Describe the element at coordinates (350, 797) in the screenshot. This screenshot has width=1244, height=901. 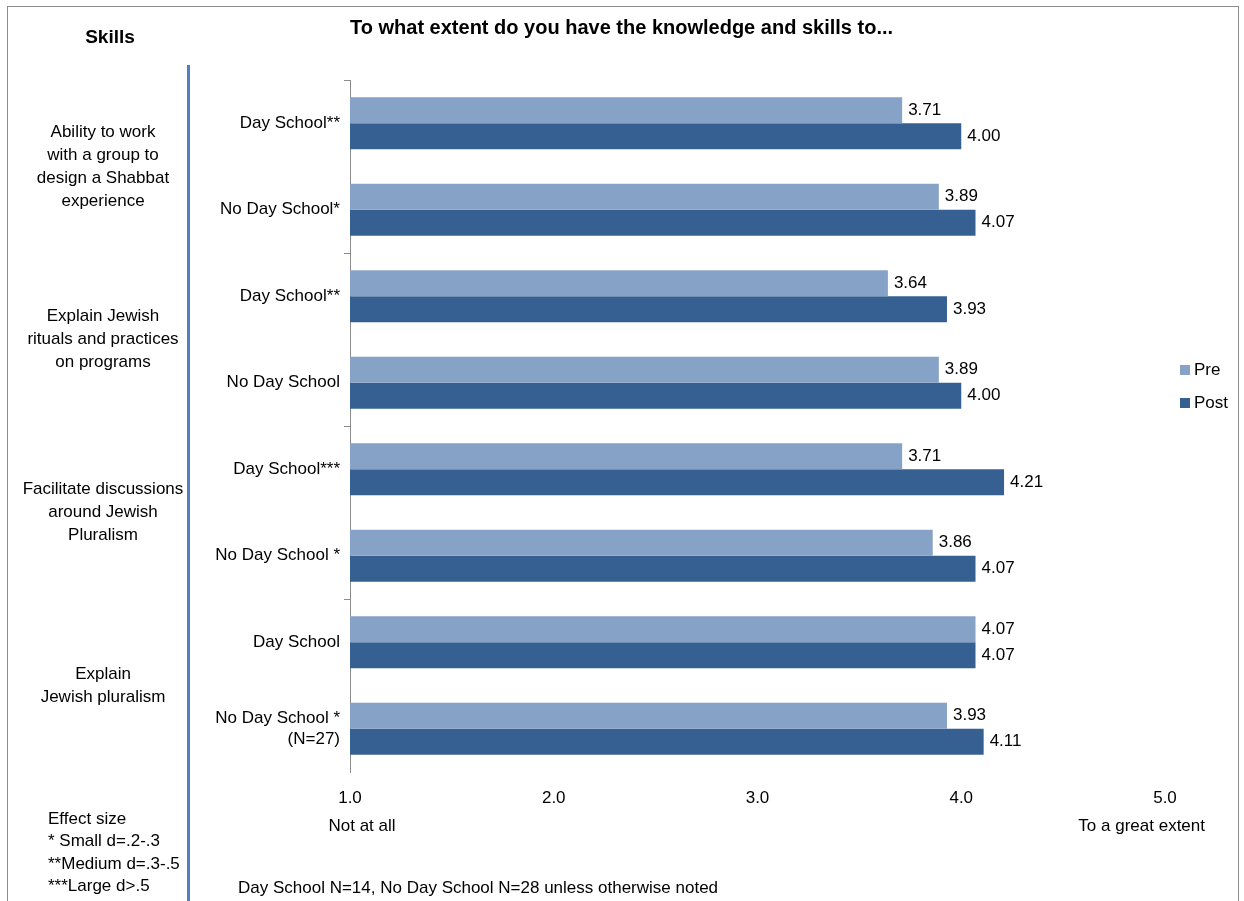
I see `x-tick-label: 1.0` at that location.